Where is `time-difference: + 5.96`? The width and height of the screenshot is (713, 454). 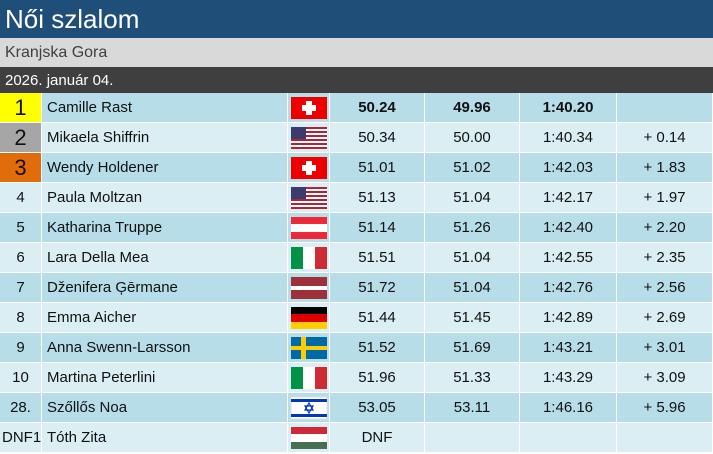
time-difference: + 5.96 is located at coordinates (665, 408).